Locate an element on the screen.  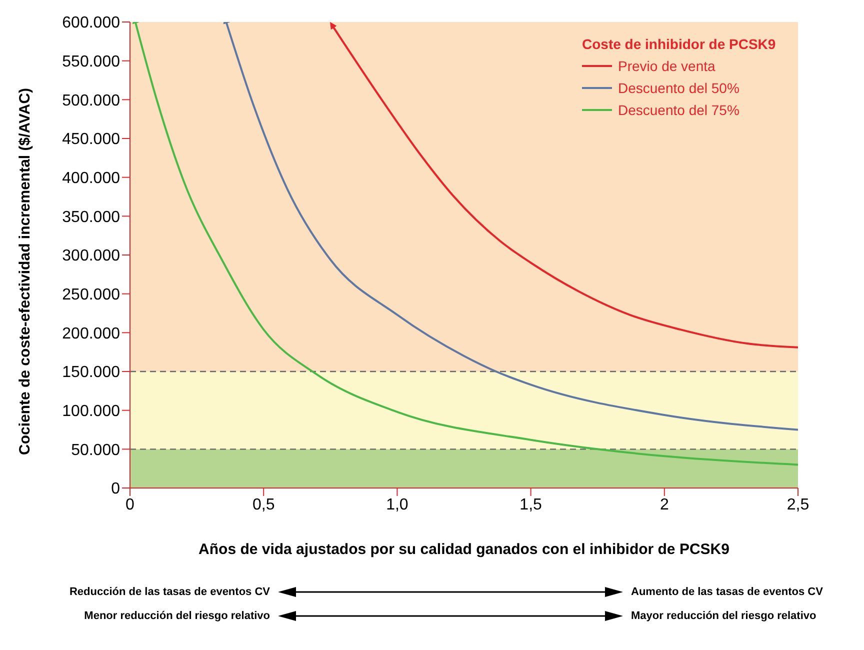
x-tick-label: 0,5 is located at coordinates (263, 505).